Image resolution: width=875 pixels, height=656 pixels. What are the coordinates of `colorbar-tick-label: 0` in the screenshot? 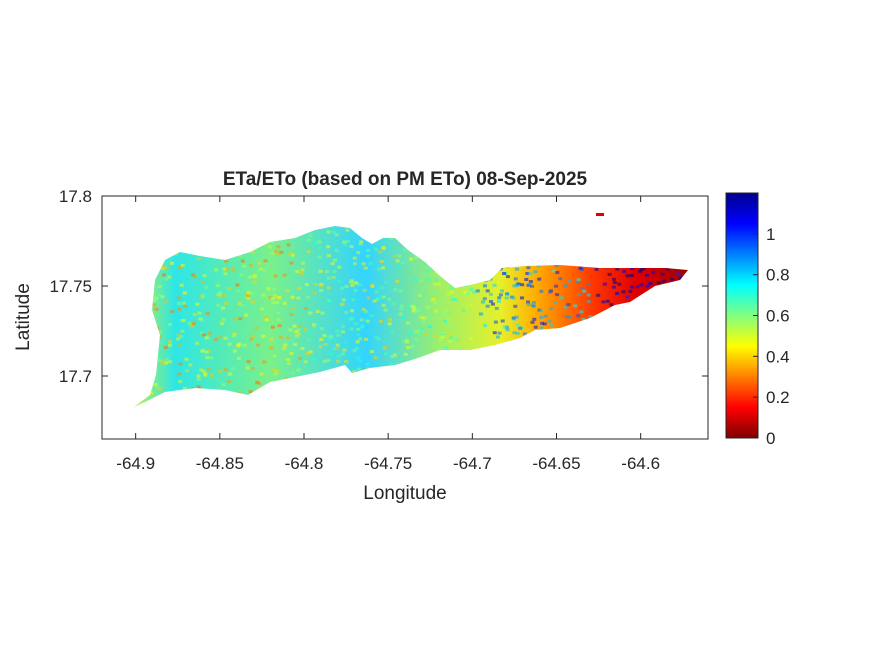 It's located at (770, 438).